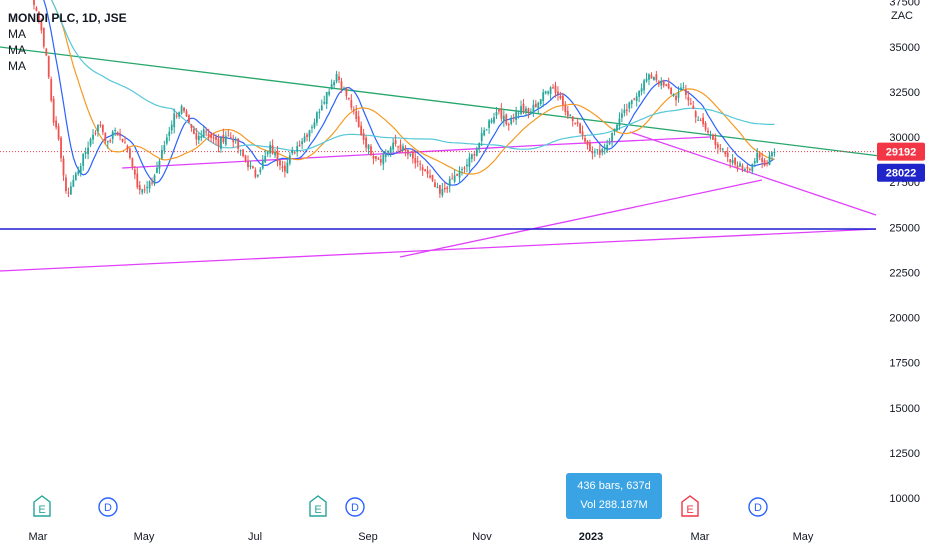 The image size is (932, 550). Describe the element at coordinates (333, 156) in the screenshot. I see `channel-top-line` at that location.